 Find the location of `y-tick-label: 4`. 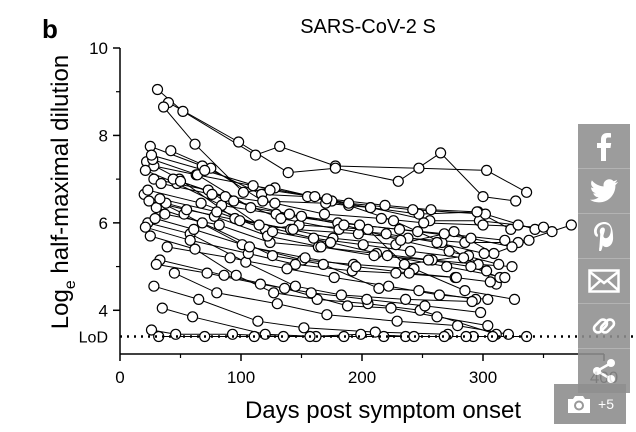

y-tick-label: 4 is located at coordinates (103, 310).